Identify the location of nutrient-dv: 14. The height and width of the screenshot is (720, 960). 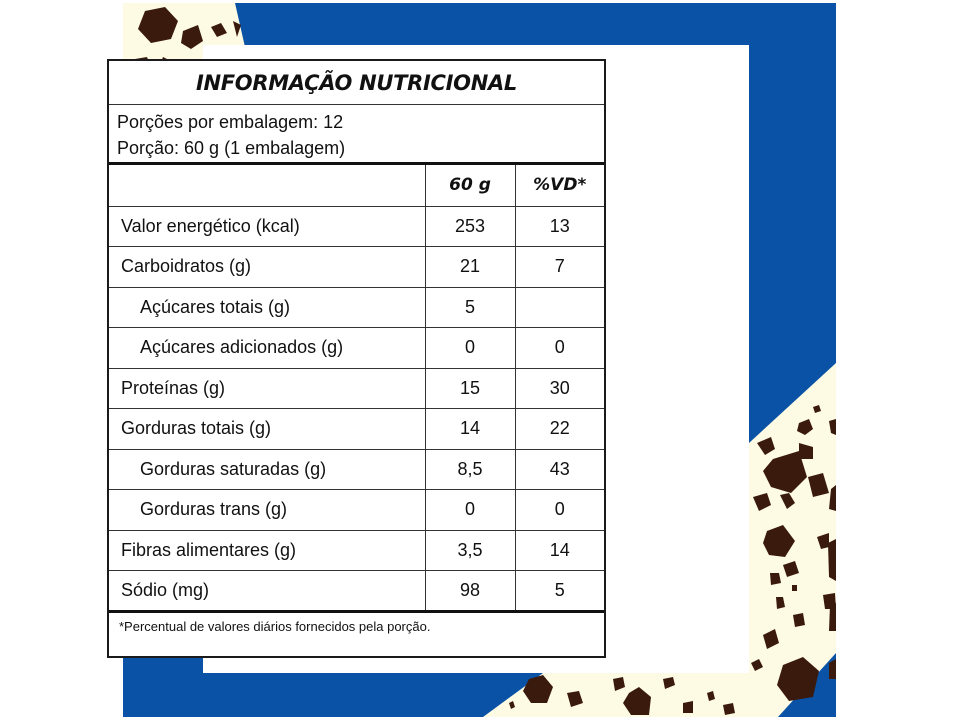
(559, 550).